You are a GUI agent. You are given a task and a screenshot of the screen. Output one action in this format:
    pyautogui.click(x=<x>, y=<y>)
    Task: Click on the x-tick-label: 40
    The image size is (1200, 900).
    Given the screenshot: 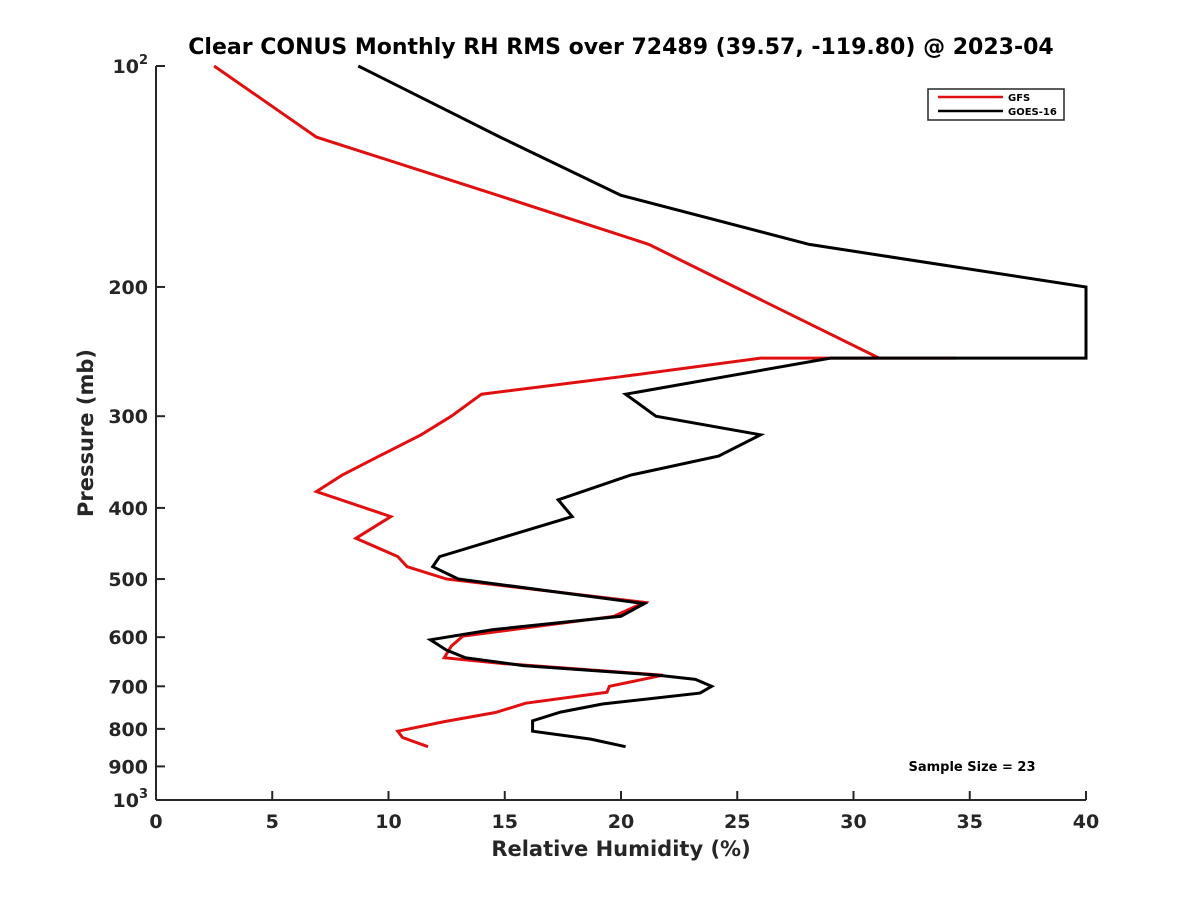 What is the action you would take?
    pyautogui.click(x=1086, y=822)
    